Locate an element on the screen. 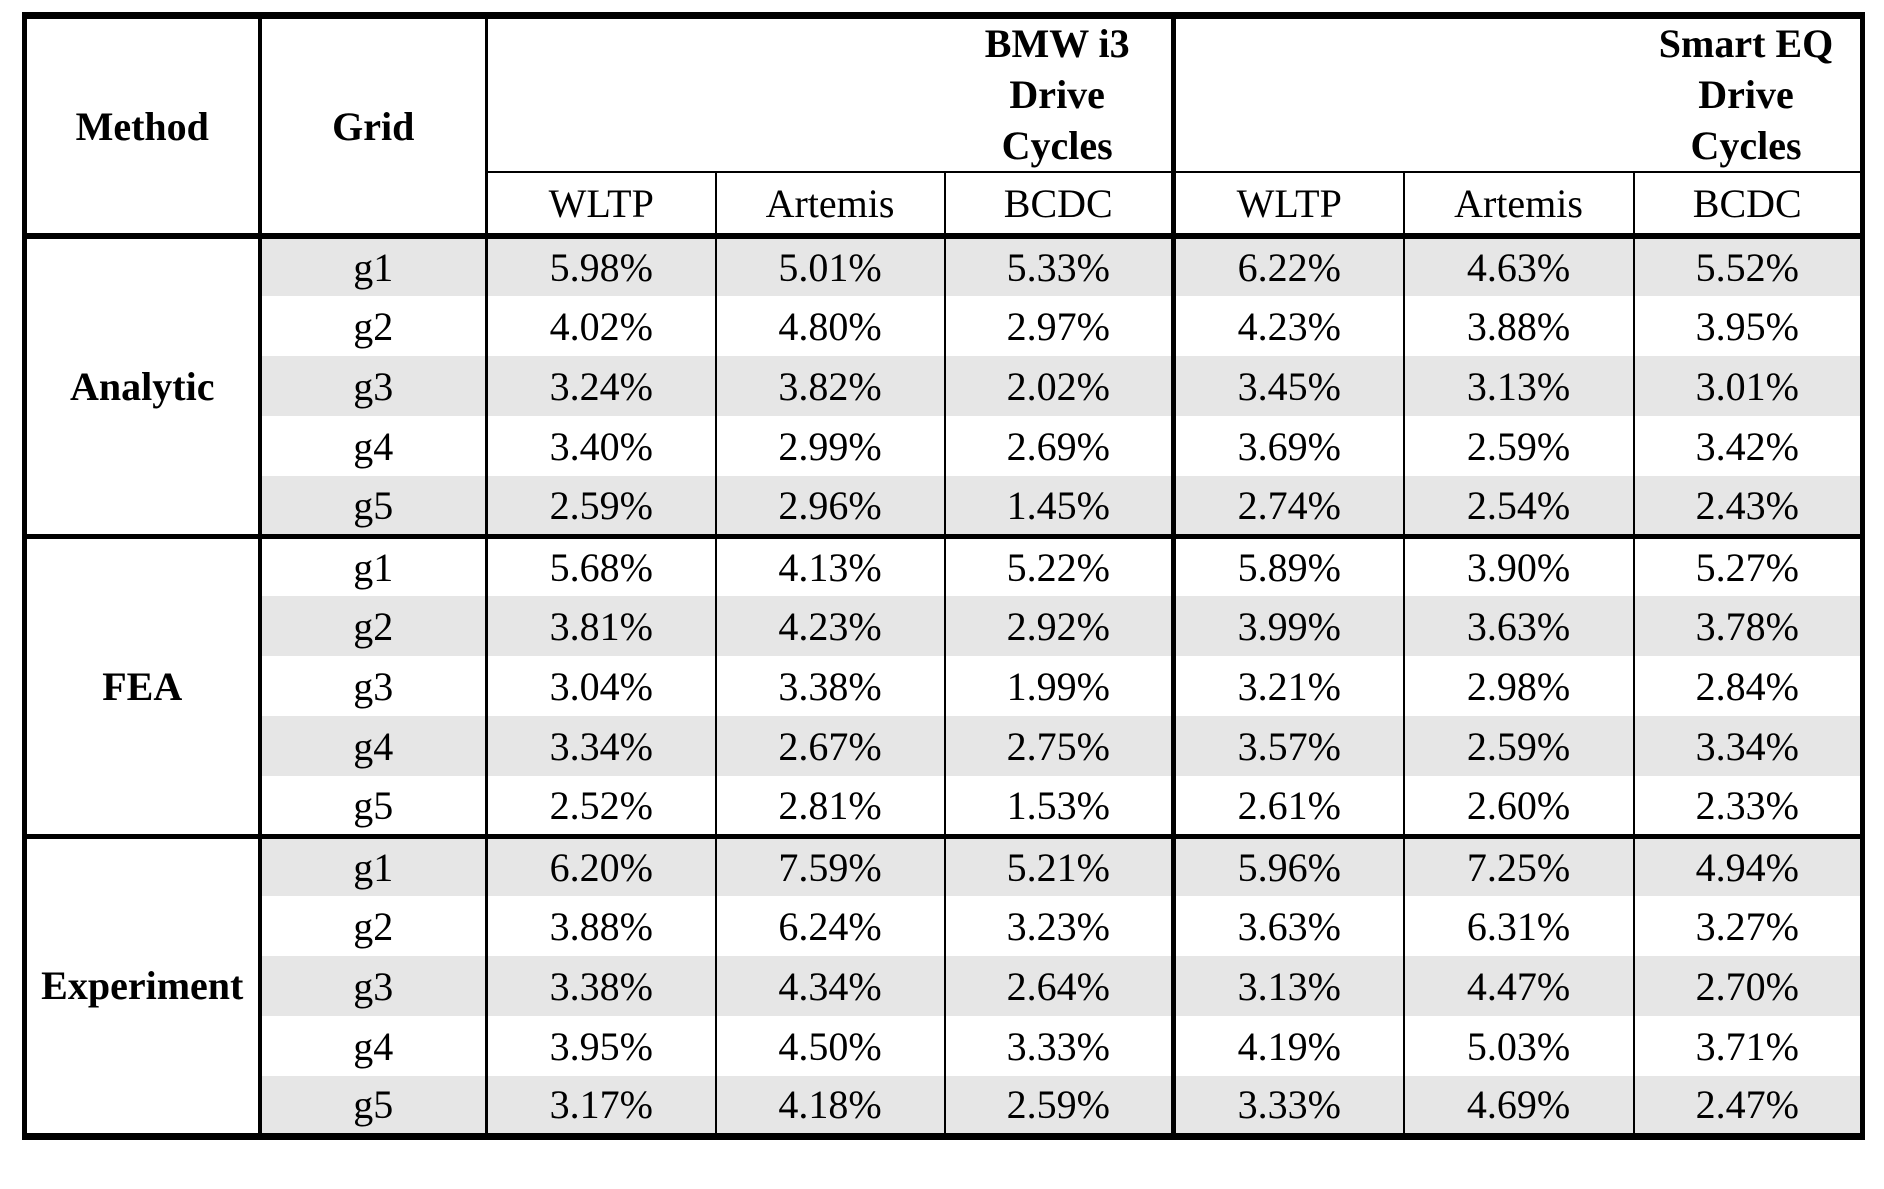  value-cell: 2.43% is located at coordinates (1748, 506).